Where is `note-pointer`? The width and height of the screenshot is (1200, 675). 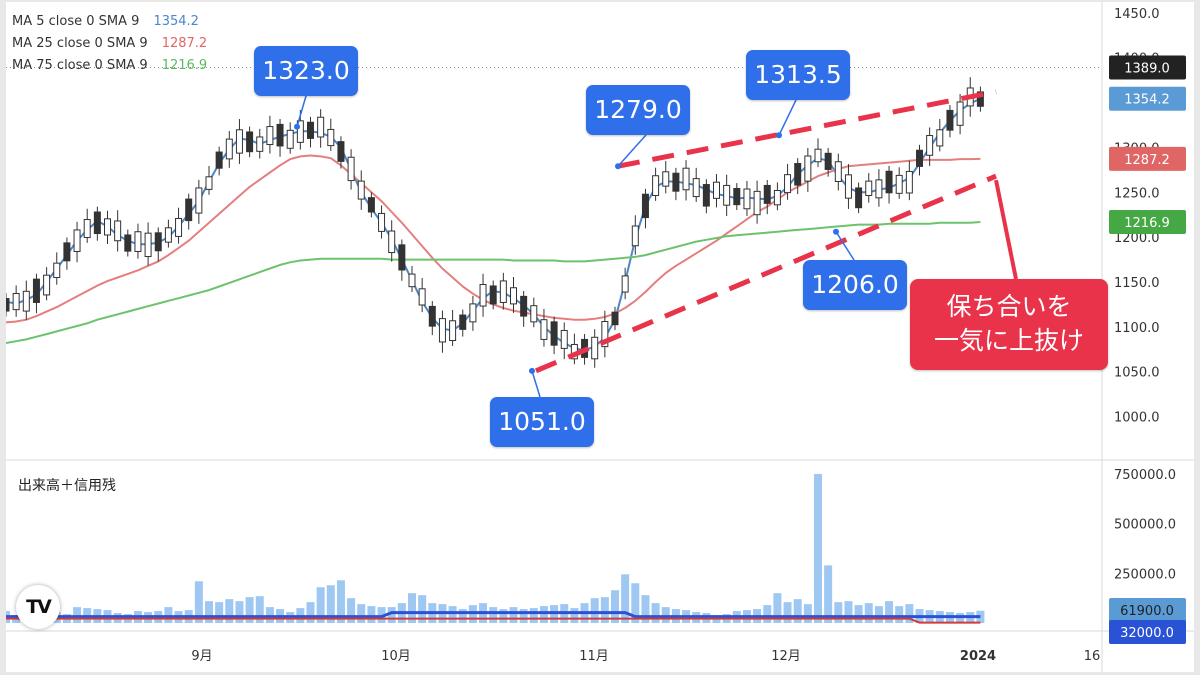 note-pointer is located at coordinates (1006, 229).